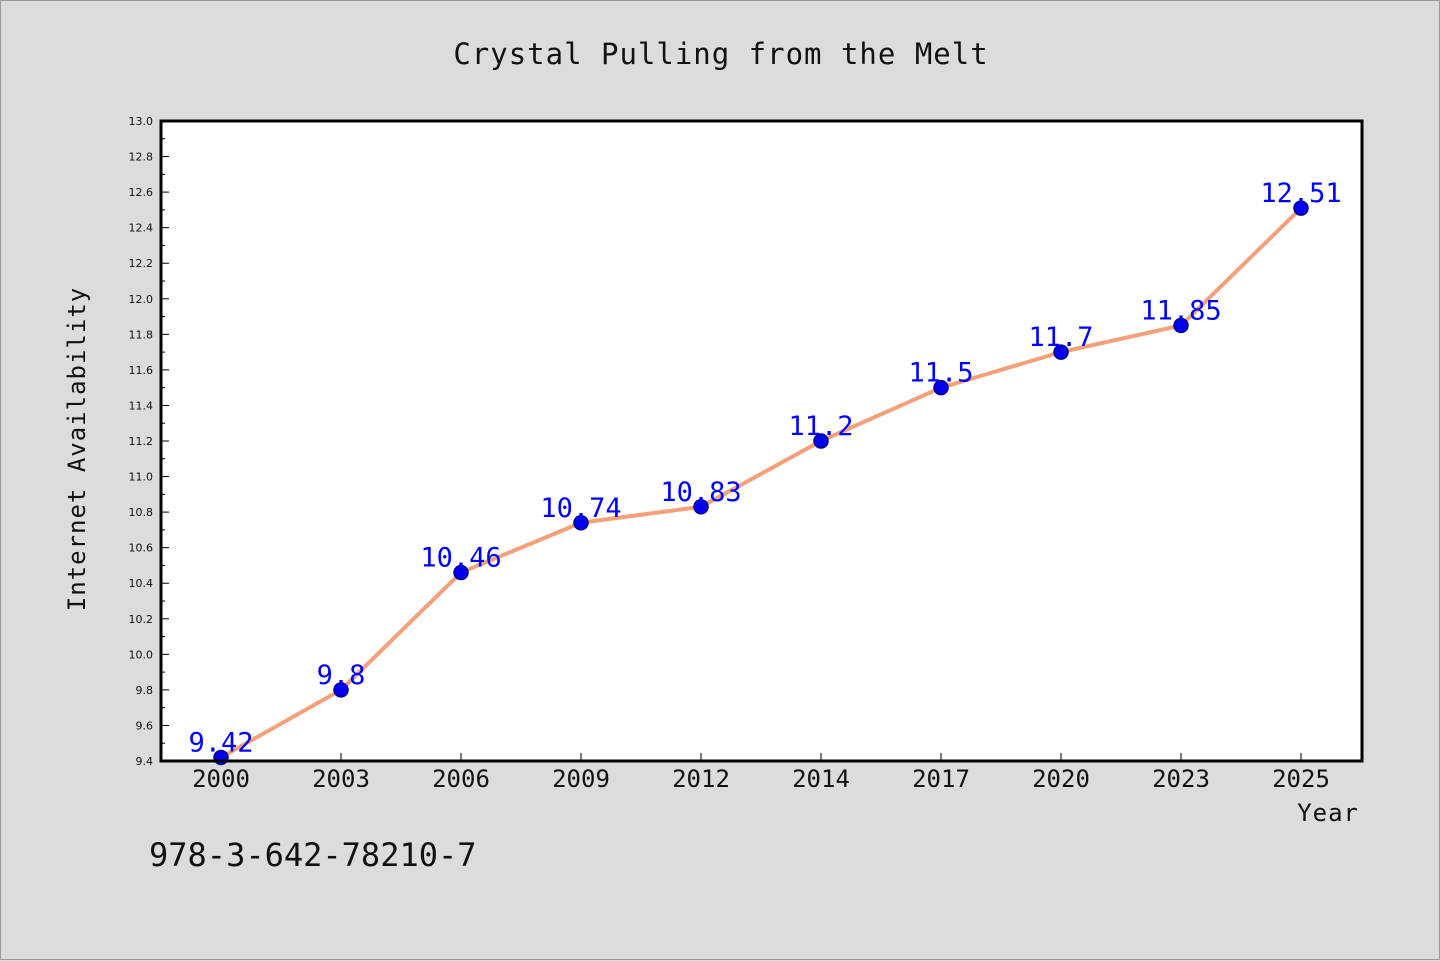  Describe the element at coordinates (141, 477) in the screenshot. I see `y-tick-label: 11.0` at that location.